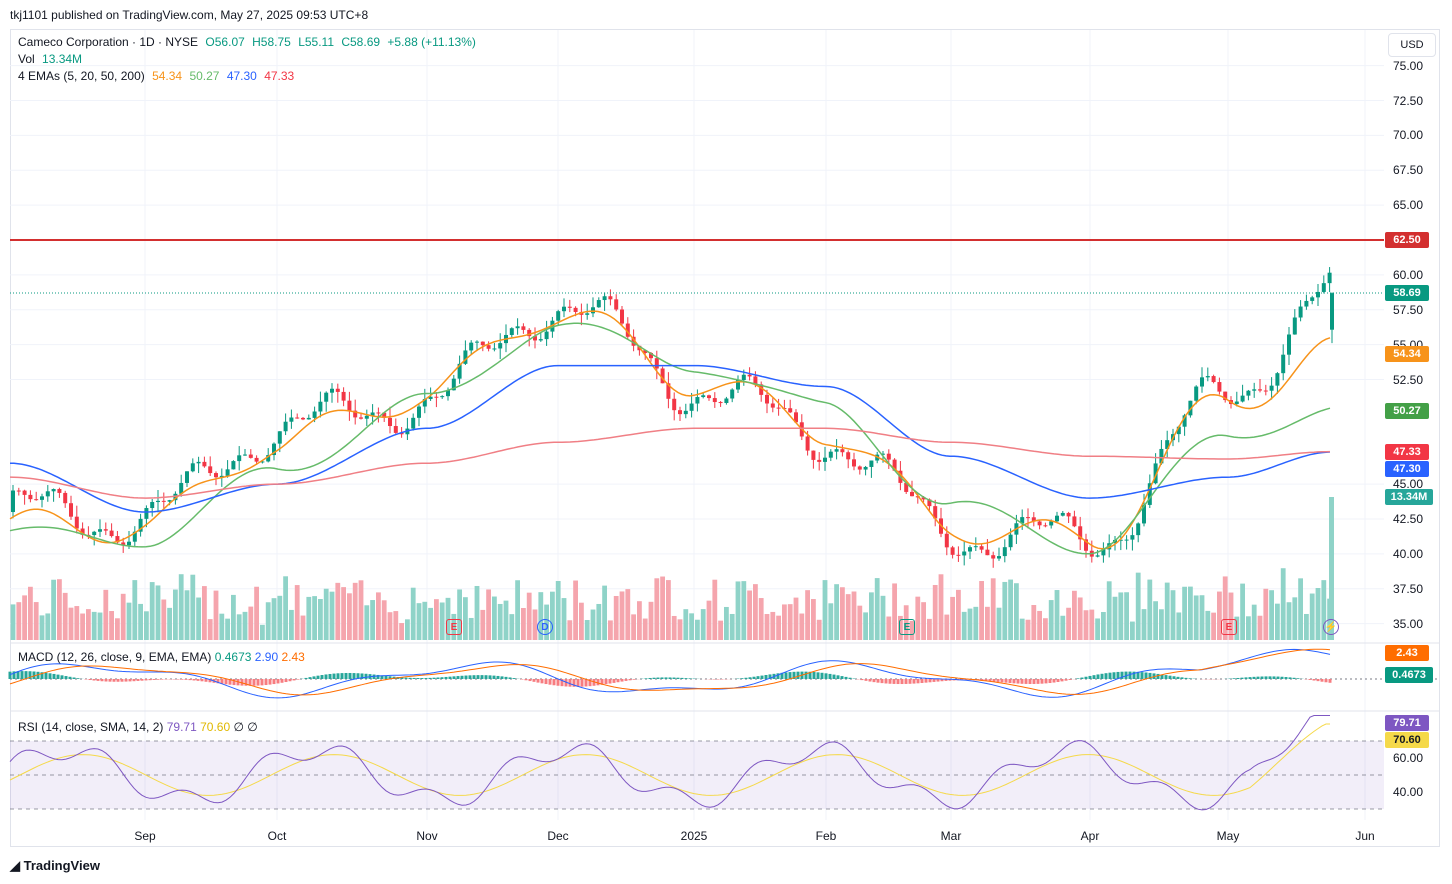 The height and width of the screenshot is (884, 1452). Describe the element at coordinates (454, 627) in the screenshot. I see `earnings-badge-1: E` at that location.